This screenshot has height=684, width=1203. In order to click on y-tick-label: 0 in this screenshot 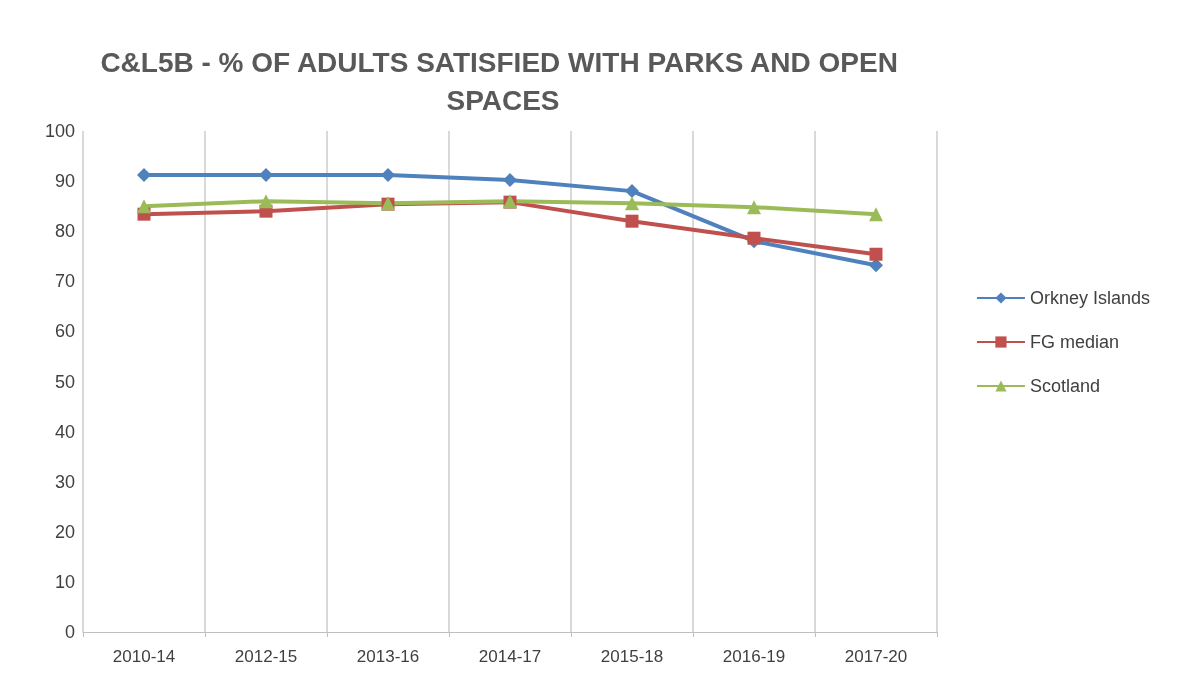, I will do `click(69, 632)`.